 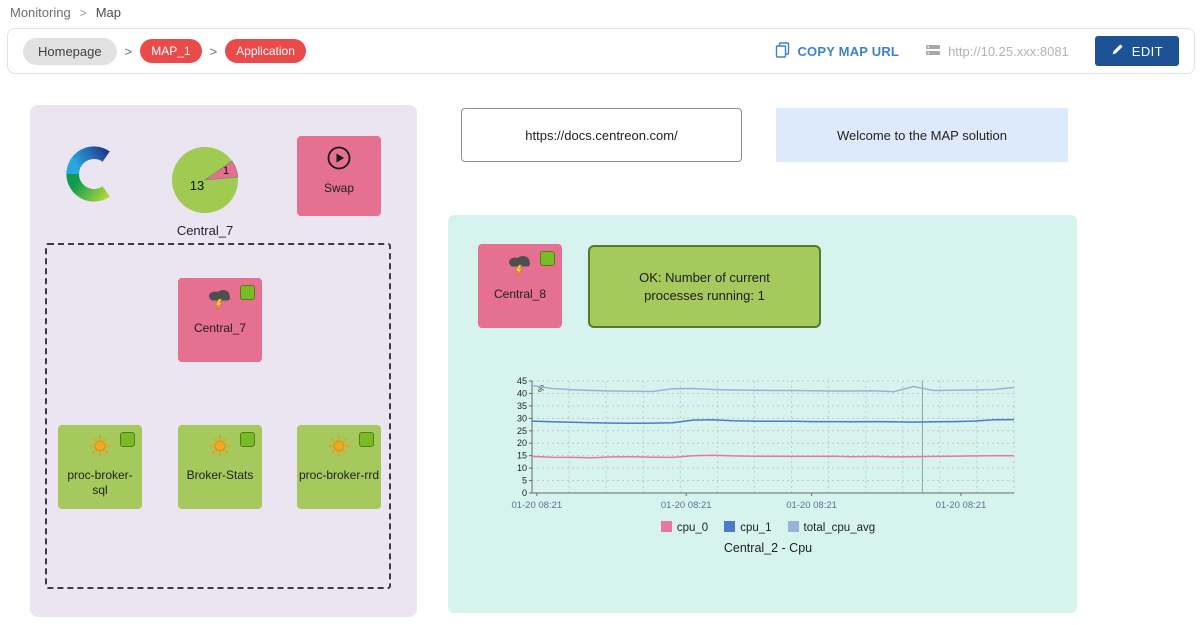 I want to click on node-label: Central_7, so click(x=220, y=328).